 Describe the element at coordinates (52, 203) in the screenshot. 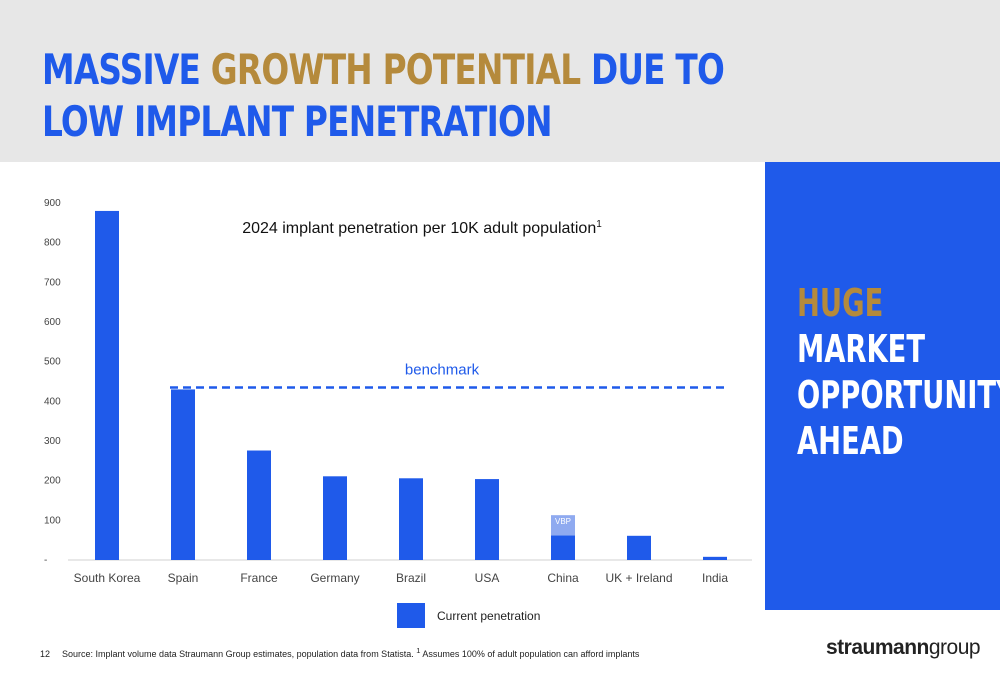

I see `y-tick-label: 900` at that location.